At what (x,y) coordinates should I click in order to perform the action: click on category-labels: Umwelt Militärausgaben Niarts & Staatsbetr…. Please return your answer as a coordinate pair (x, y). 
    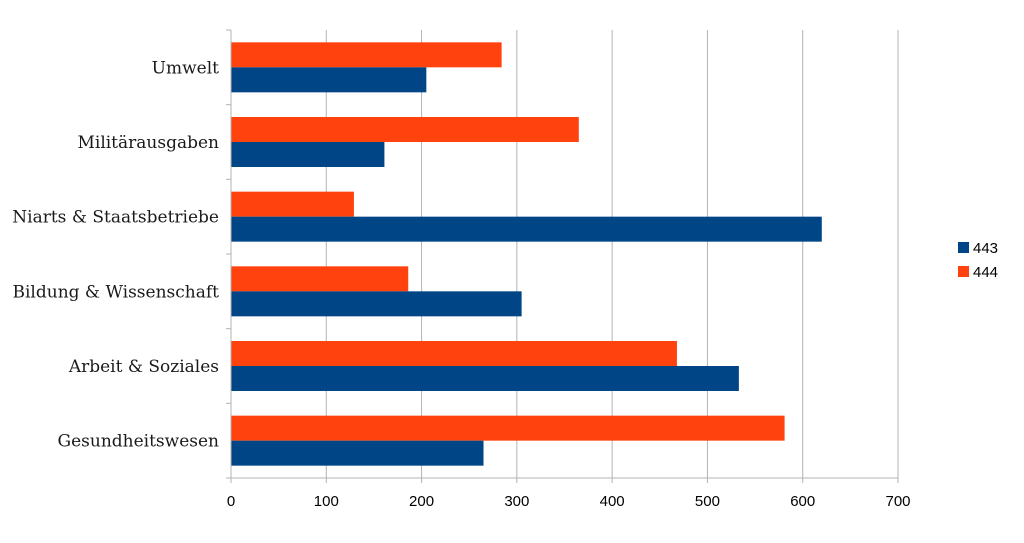
    Looking at the image, I should click on (115, 254).